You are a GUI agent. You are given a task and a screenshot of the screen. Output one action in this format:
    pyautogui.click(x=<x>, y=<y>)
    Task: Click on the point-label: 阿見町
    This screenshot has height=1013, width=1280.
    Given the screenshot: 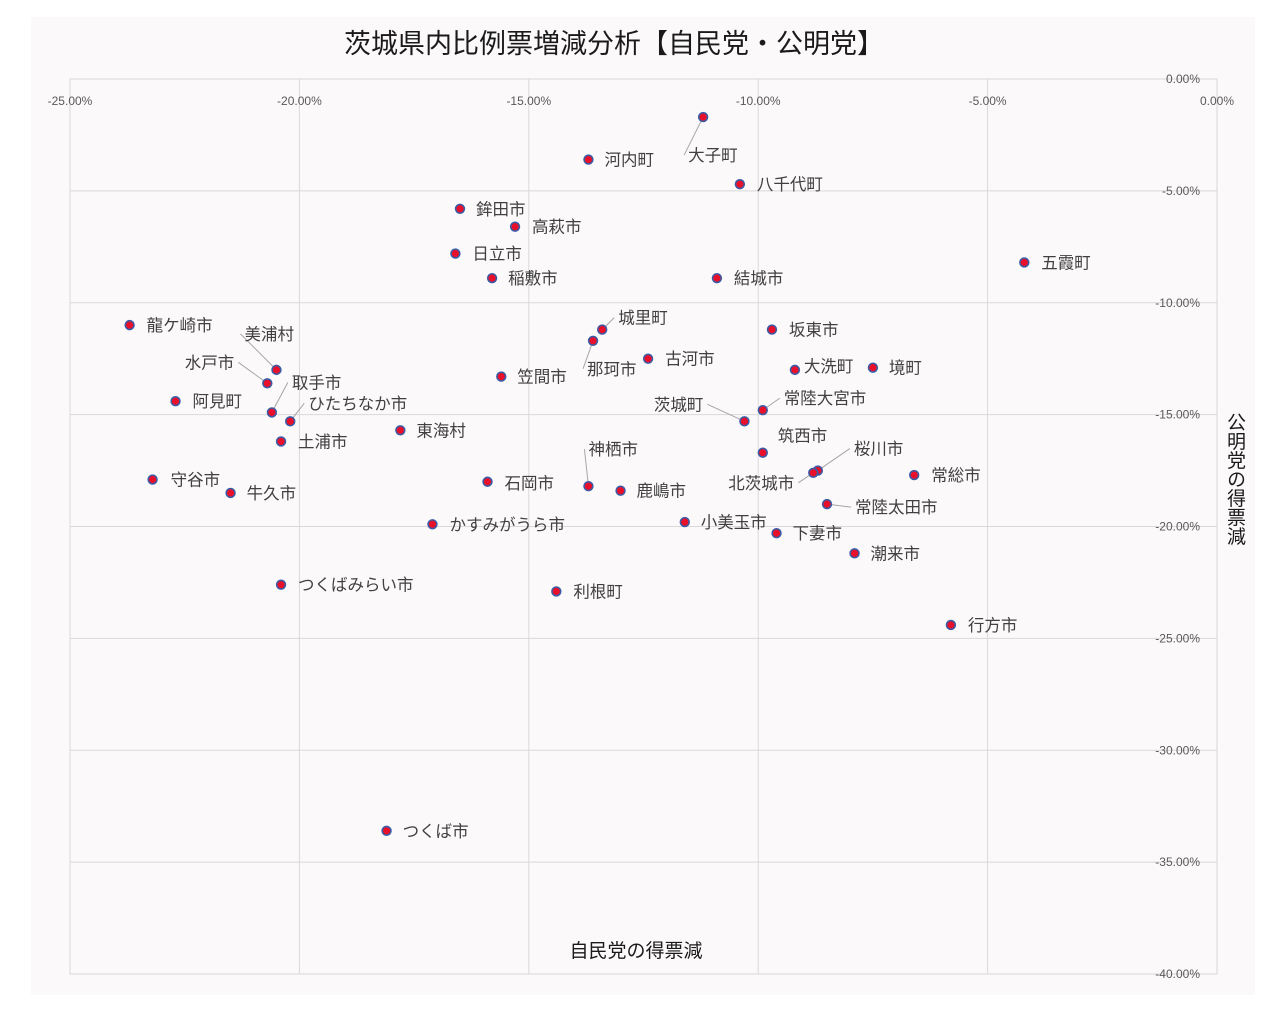 What is the action you would take?
    pyautogui.click(x=218, y=401)
    